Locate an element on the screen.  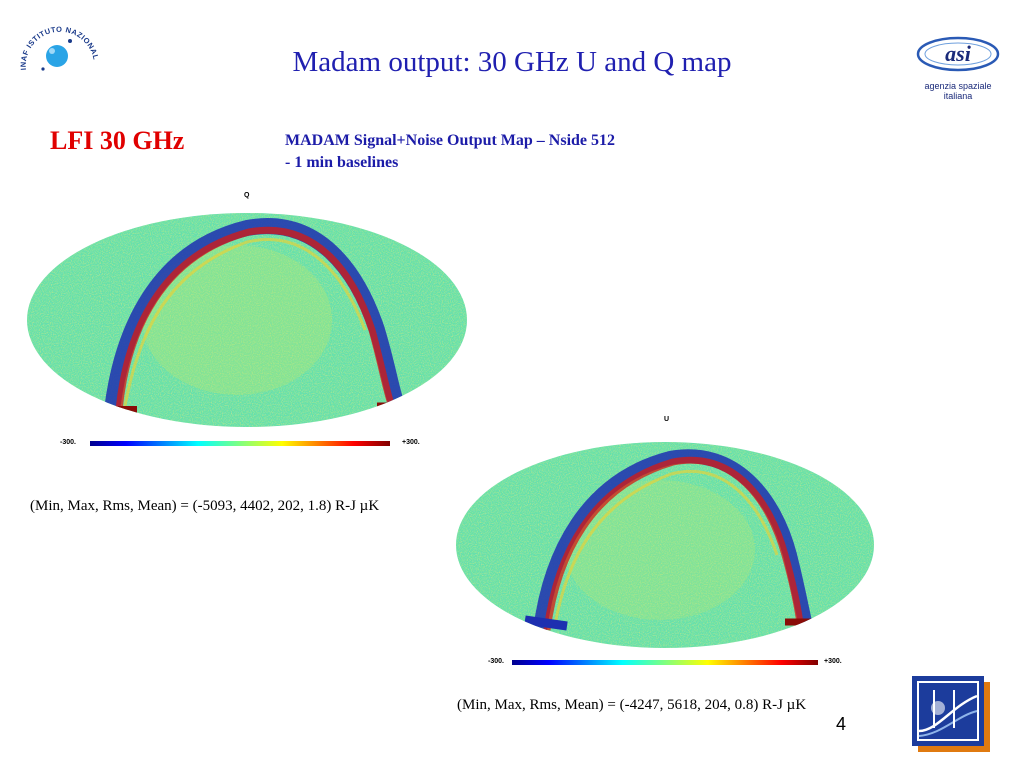
u-colorbar: -300. +300. is located at coordinates (673, 663).